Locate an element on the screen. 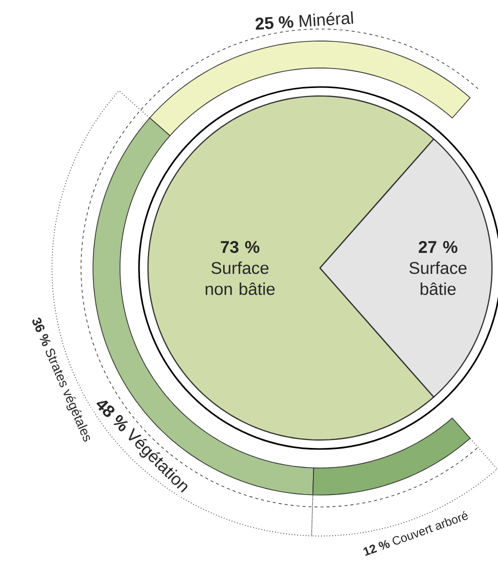  data-label: 27 % is located at coordinates (438, 246).